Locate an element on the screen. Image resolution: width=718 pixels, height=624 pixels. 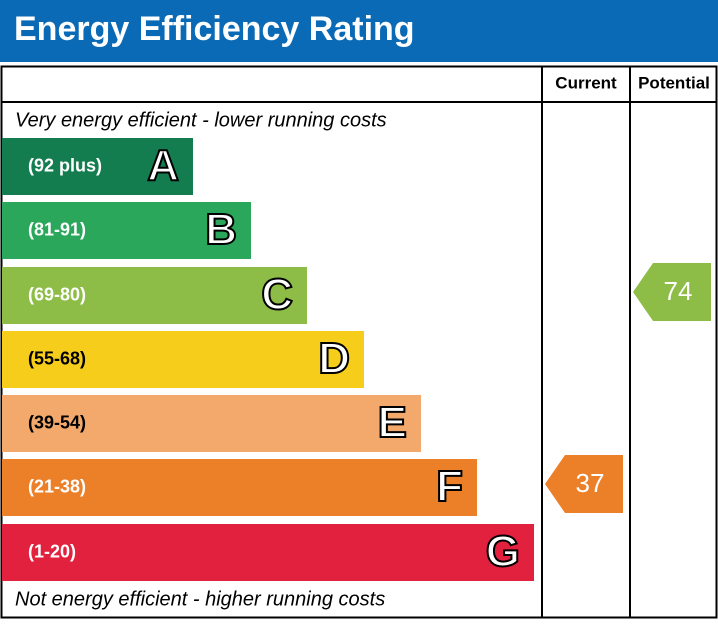
rating-value: 37 is located at coordinates (590, 483).